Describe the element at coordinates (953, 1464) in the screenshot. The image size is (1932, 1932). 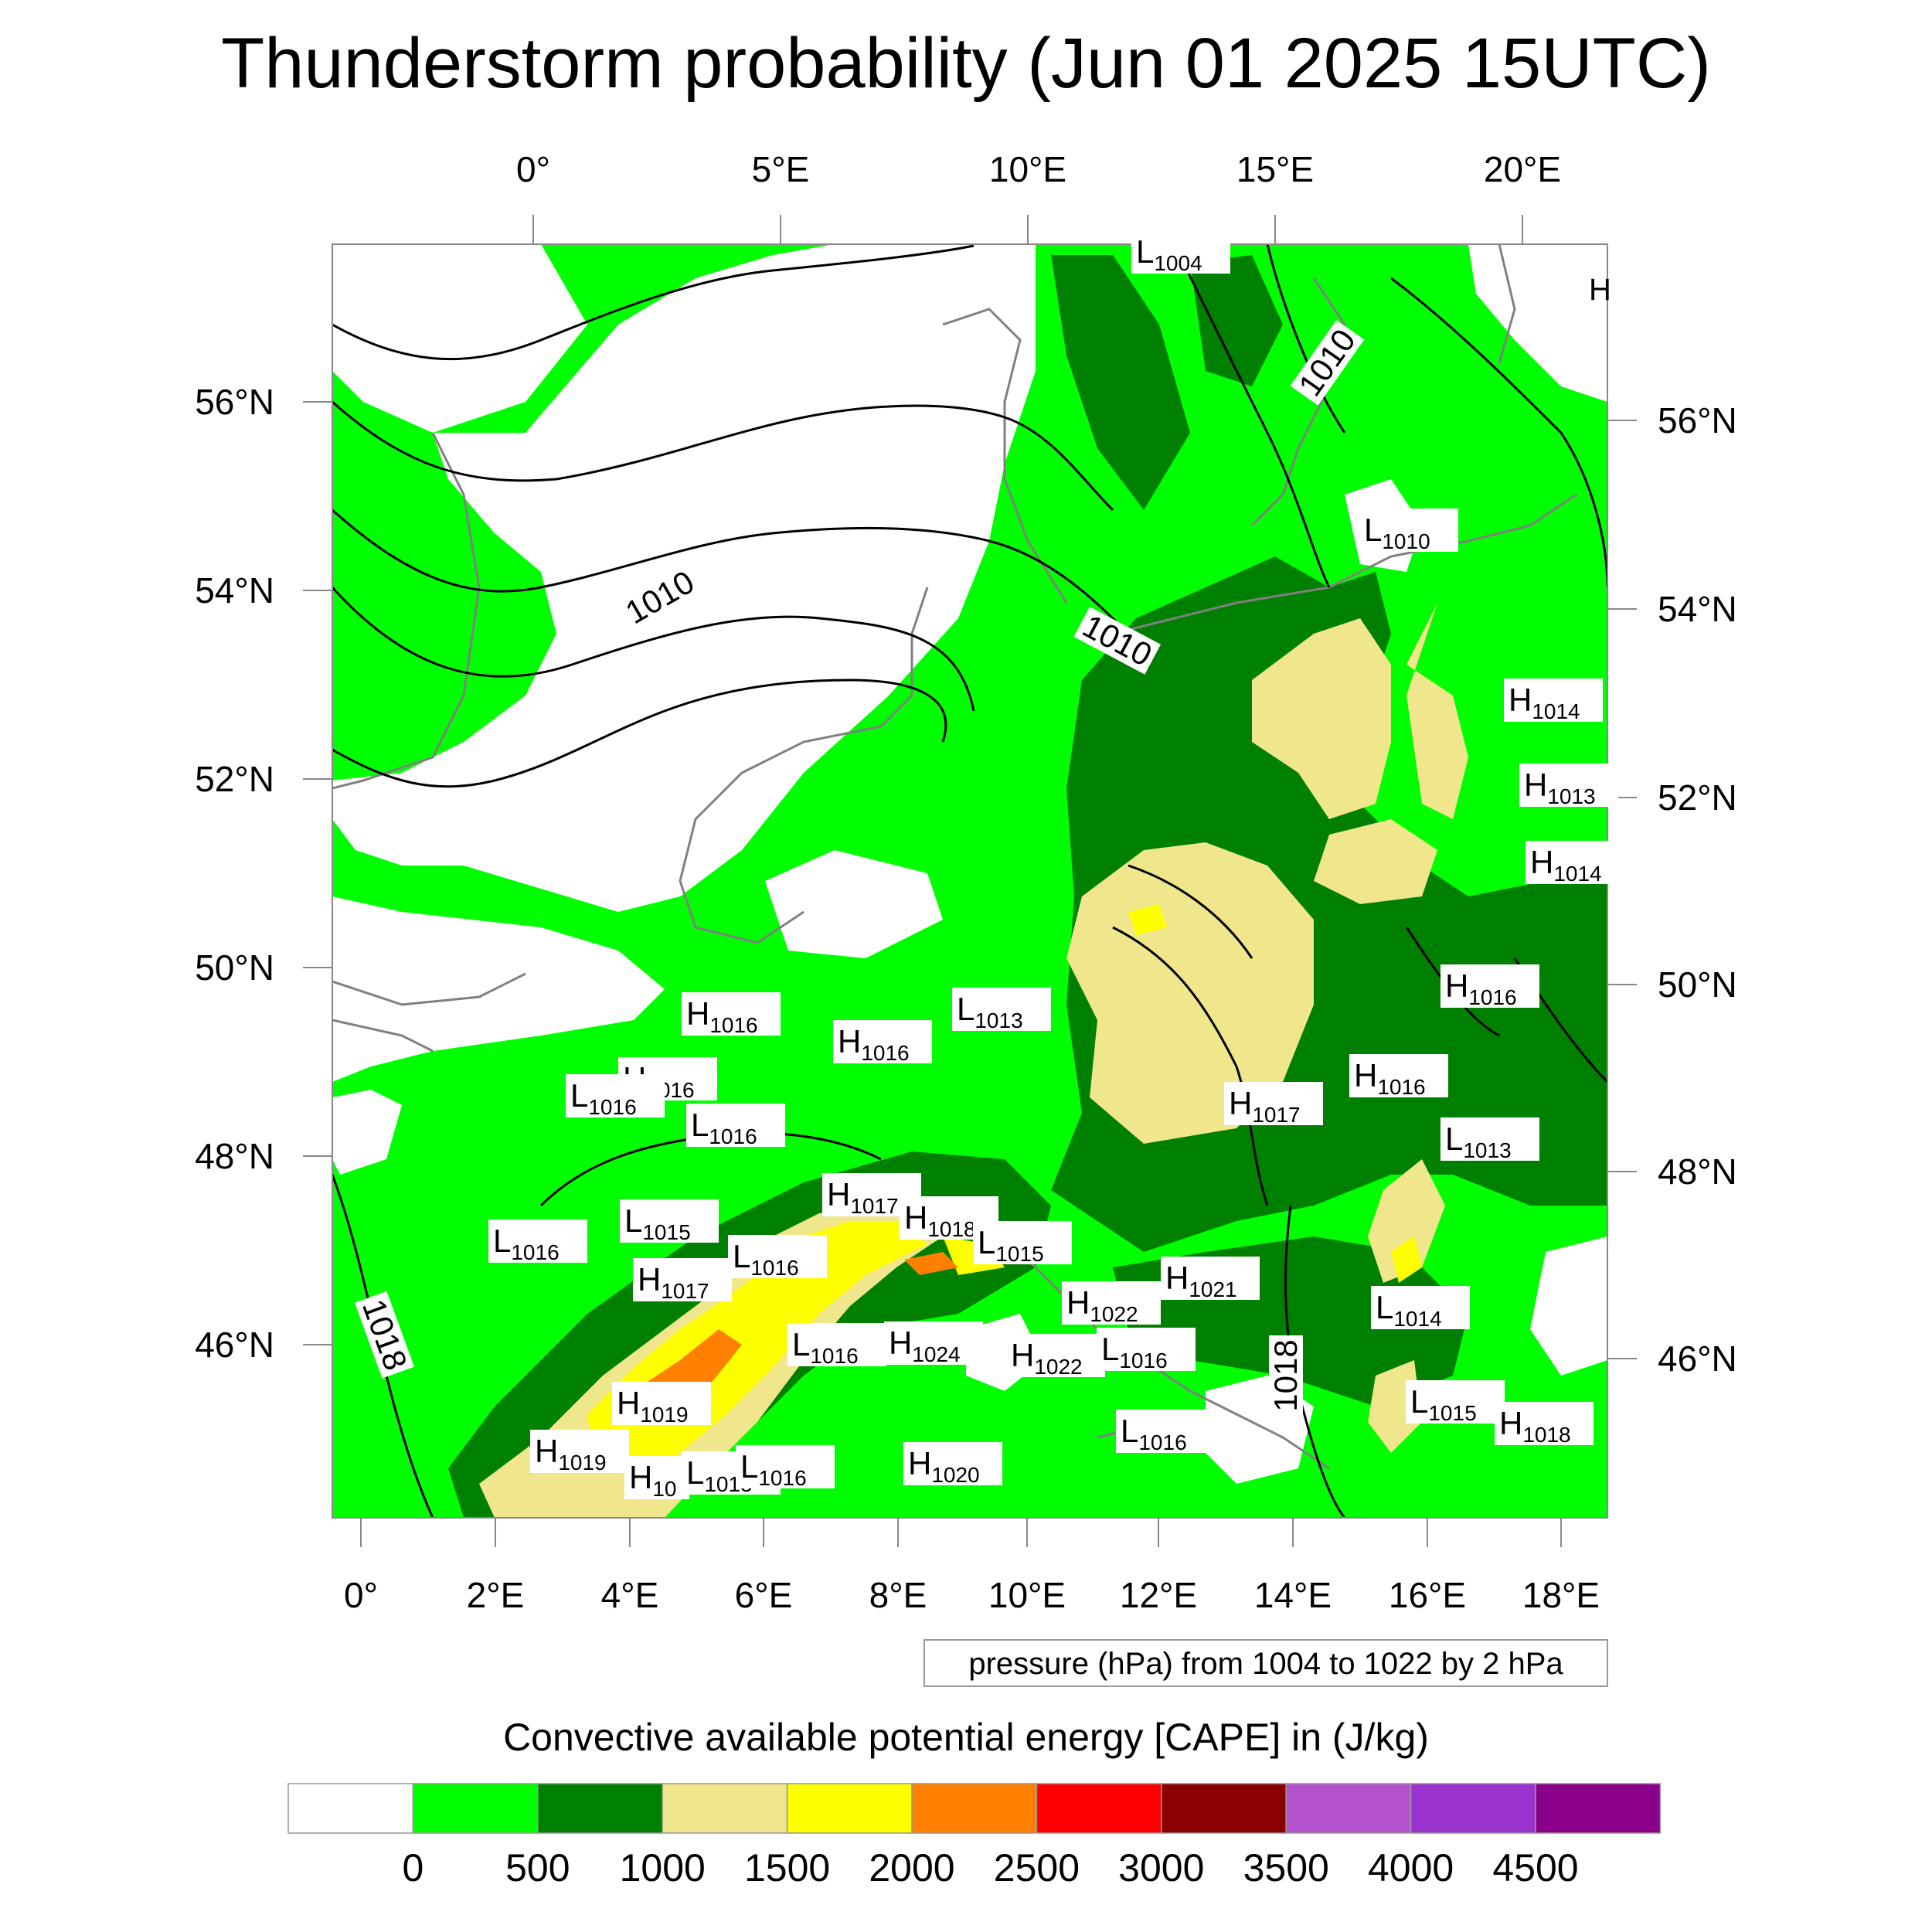
I see `high-pressure-label: H1020` at that location.